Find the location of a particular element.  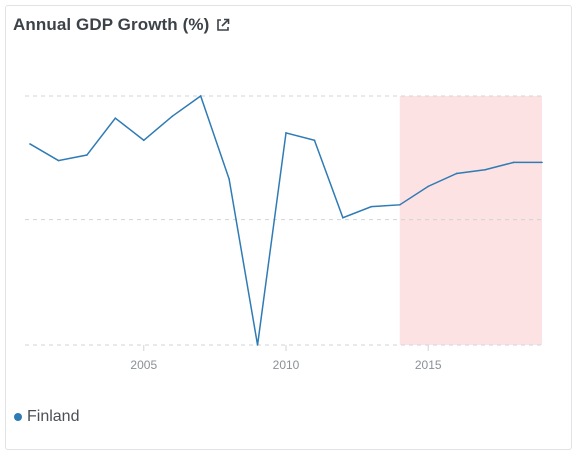

data-point-2019 is located at coordinates (542, 162).